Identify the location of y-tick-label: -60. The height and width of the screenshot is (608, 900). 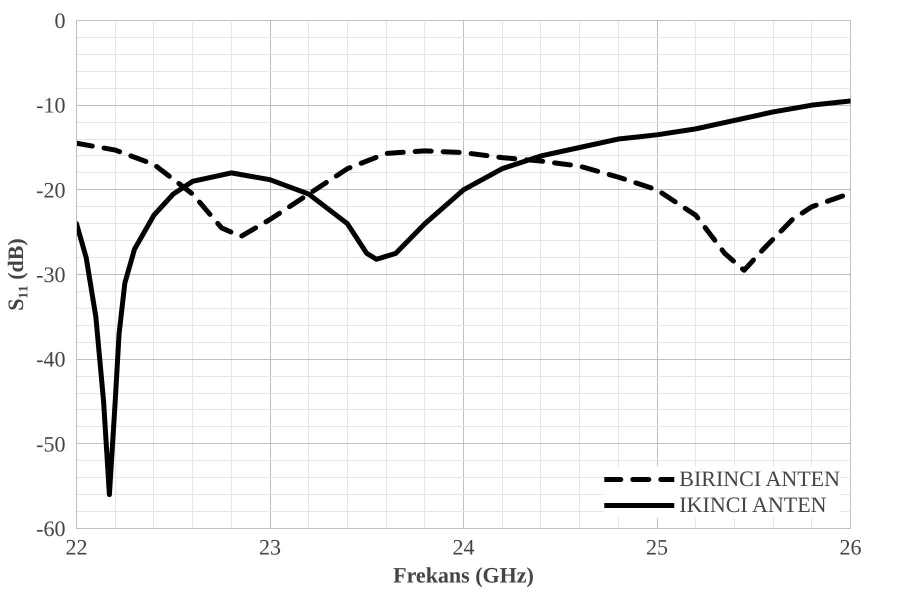
(51, 528).